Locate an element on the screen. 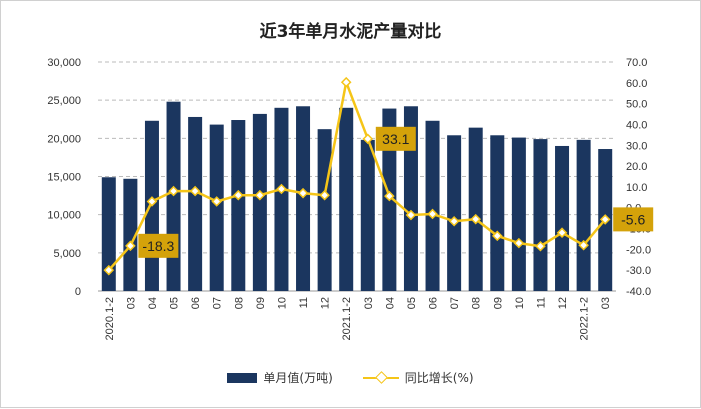 This screenshot has height=409, width=701. left-tick-label: 20,000 is located at coordinates (64, 139).